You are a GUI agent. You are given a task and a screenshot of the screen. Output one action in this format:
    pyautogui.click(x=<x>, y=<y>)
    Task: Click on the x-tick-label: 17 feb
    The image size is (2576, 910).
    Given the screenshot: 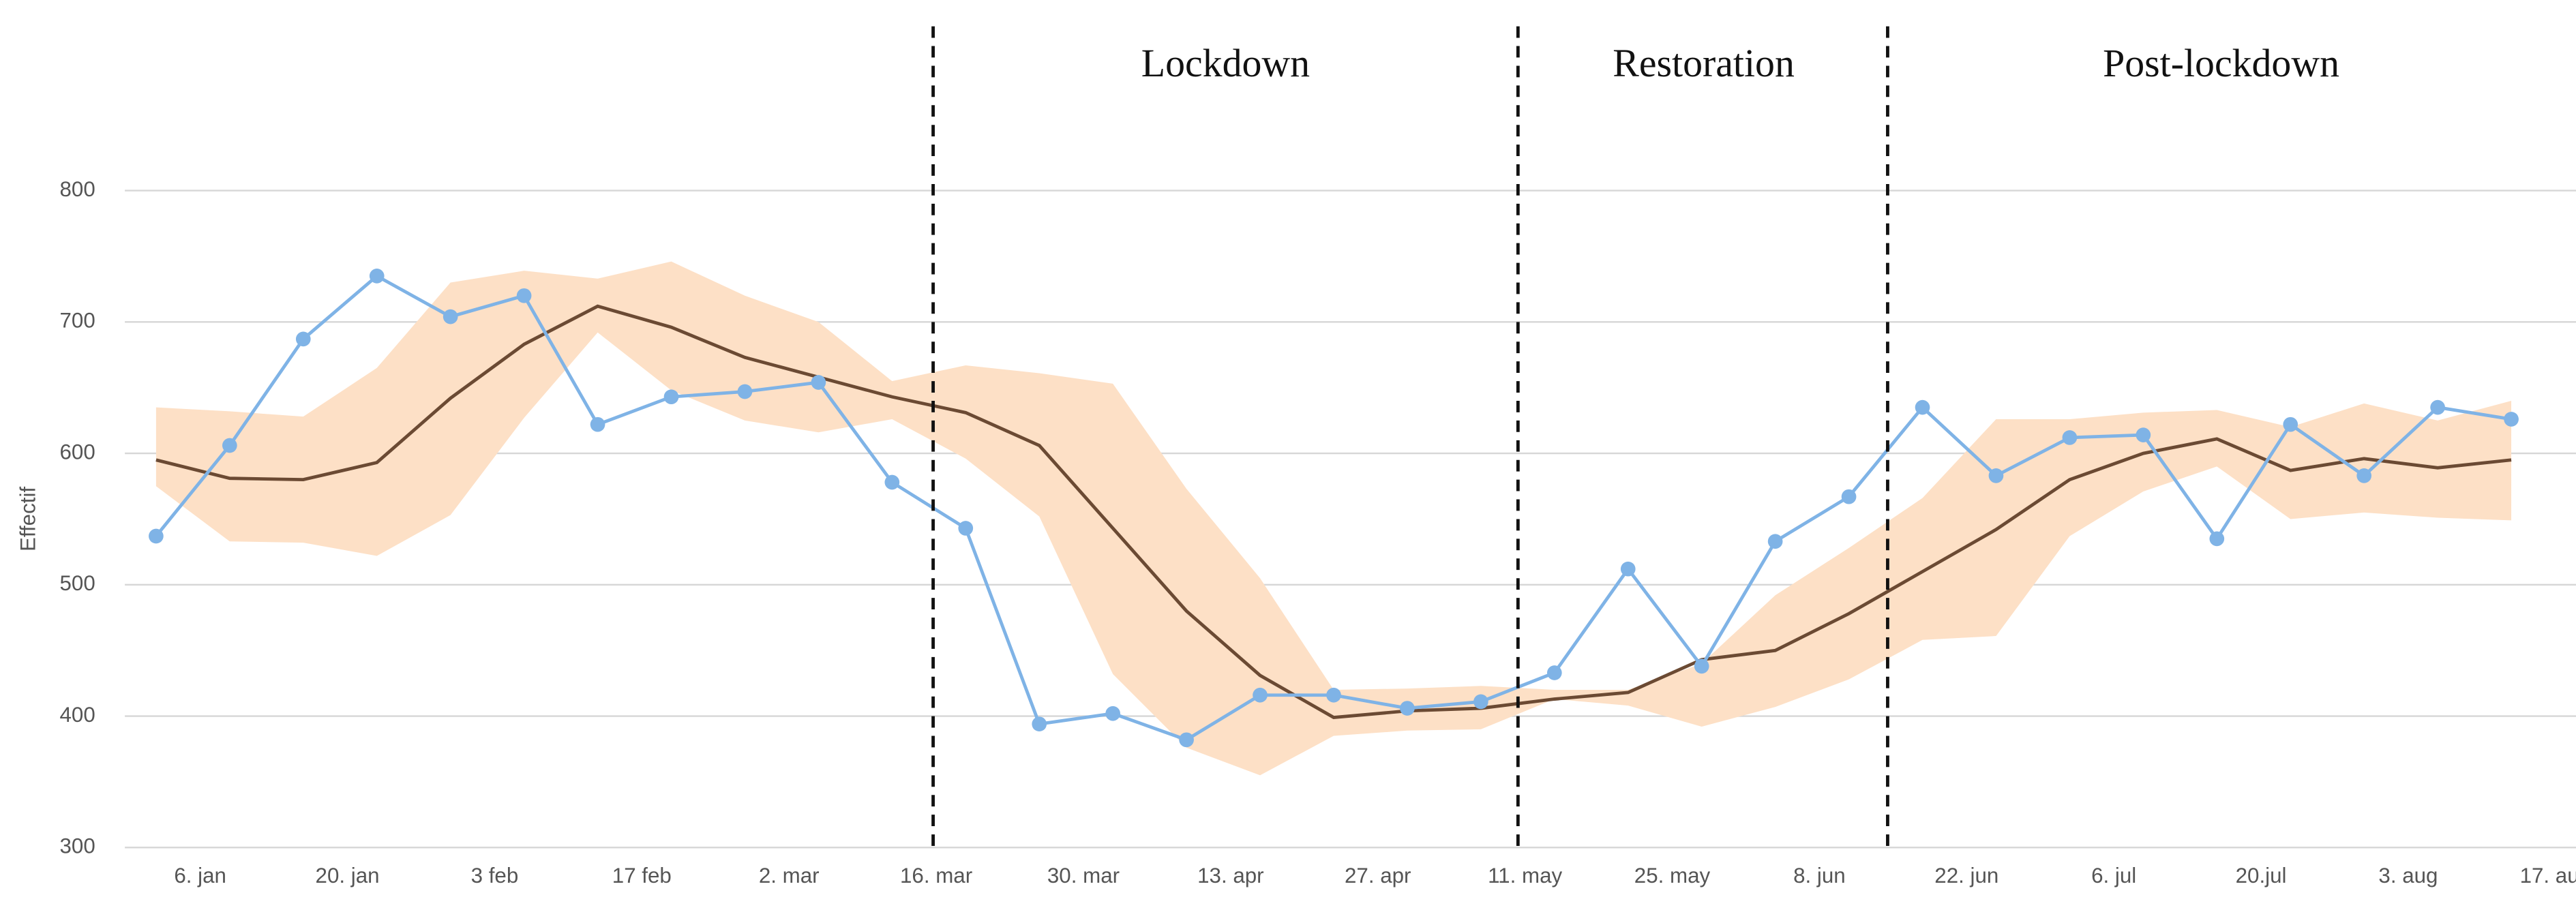 What is the action you would take?
    pyautogui.click(x=642, y=876)
    